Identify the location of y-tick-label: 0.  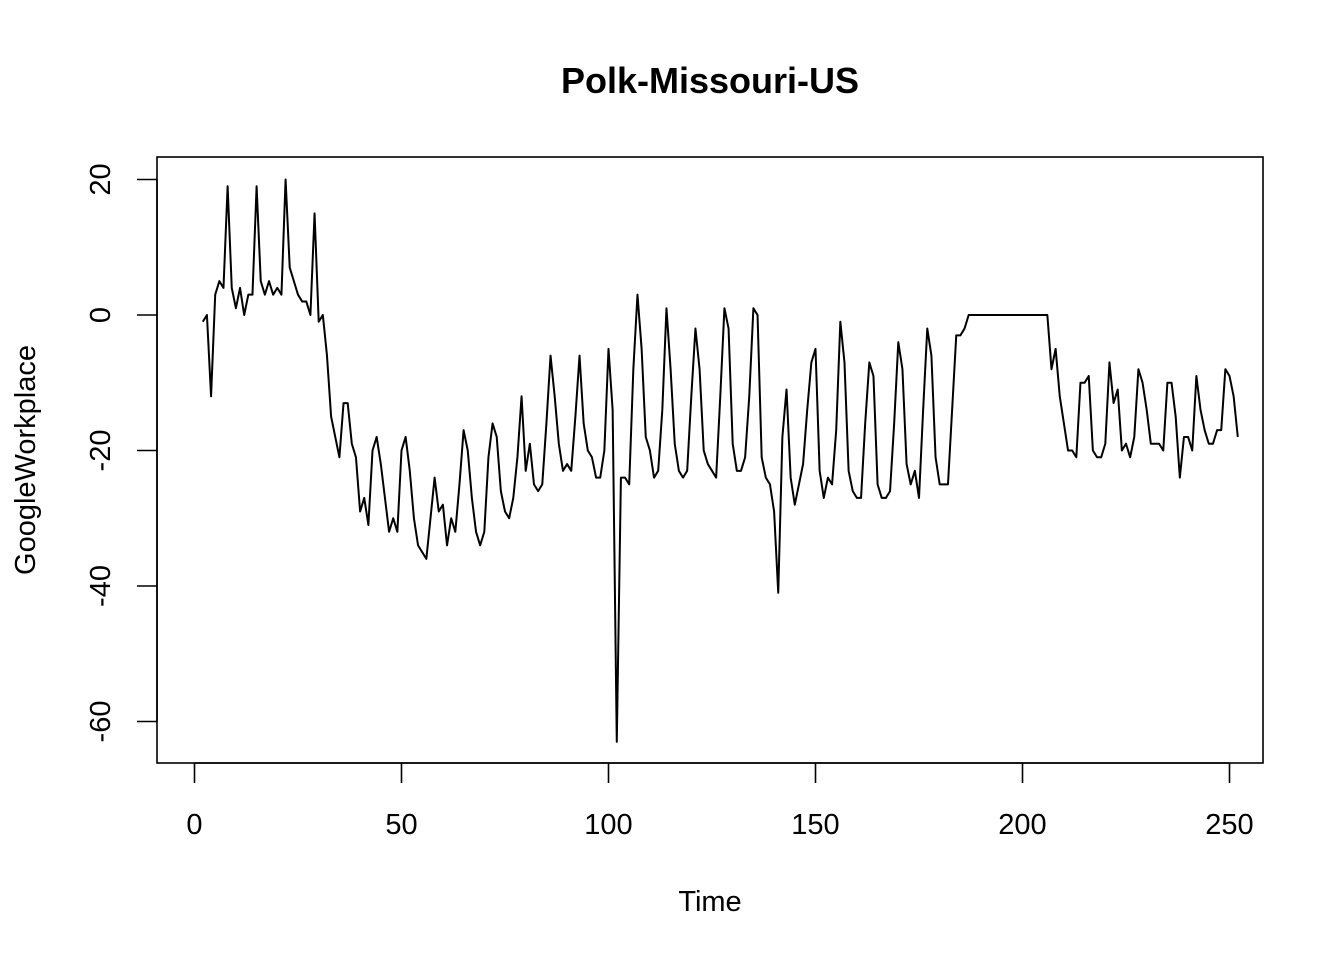
(101, 315).